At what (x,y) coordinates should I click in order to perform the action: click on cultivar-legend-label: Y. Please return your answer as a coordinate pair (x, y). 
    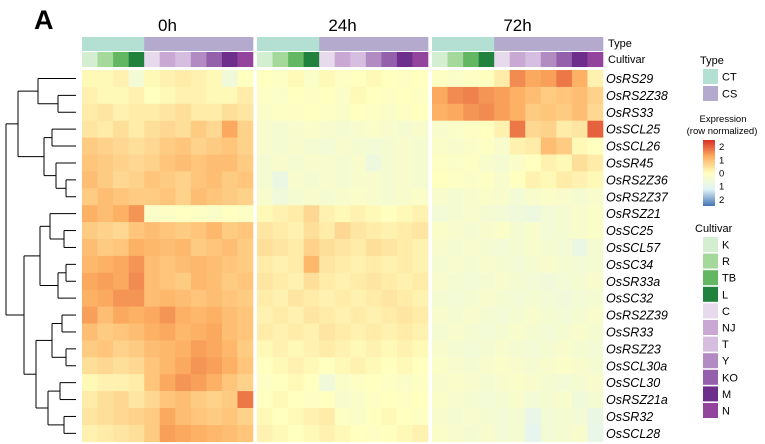
    Looking at the image, I should click on (726, 362).